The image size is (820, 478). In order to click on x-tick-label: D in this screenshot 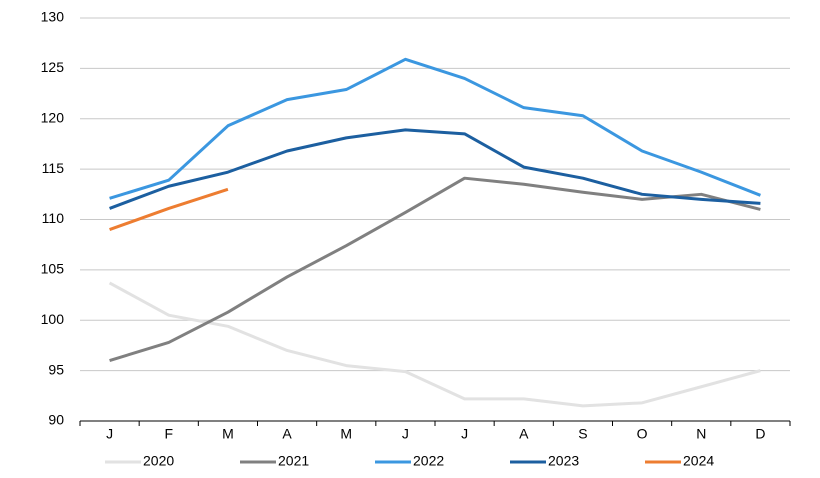, I will do `click(760, 434)`.